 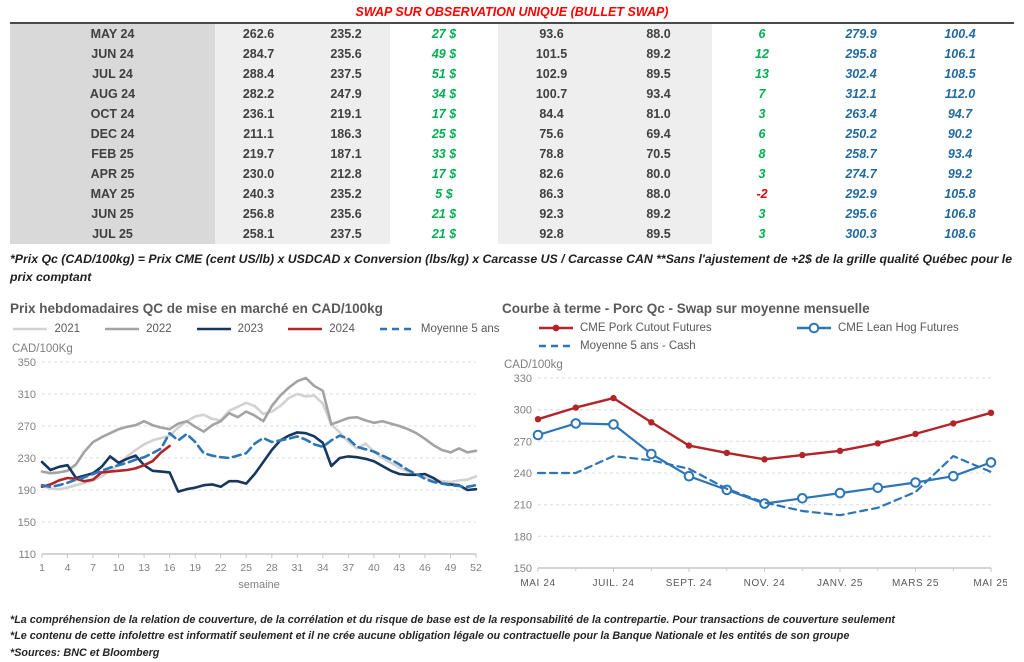 I want to click on series-2024, so click(x=105, y=466).